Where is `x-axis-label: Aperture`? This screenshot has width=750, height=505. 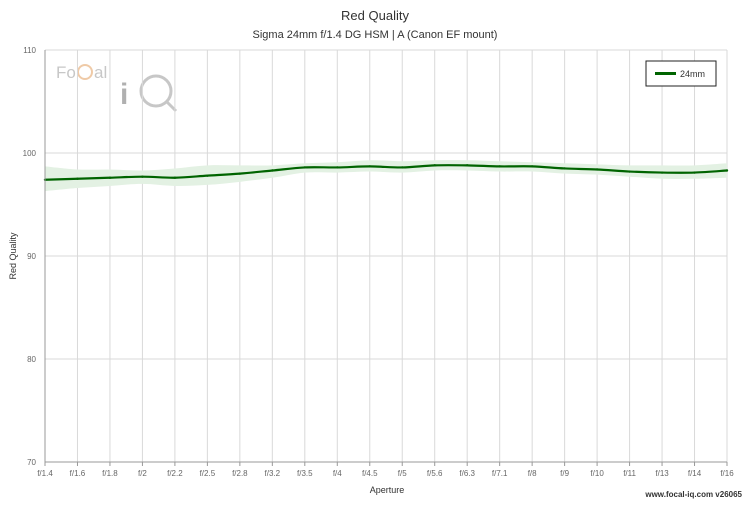 x-axis-label: Aperture is located at coordinates (387, 490).